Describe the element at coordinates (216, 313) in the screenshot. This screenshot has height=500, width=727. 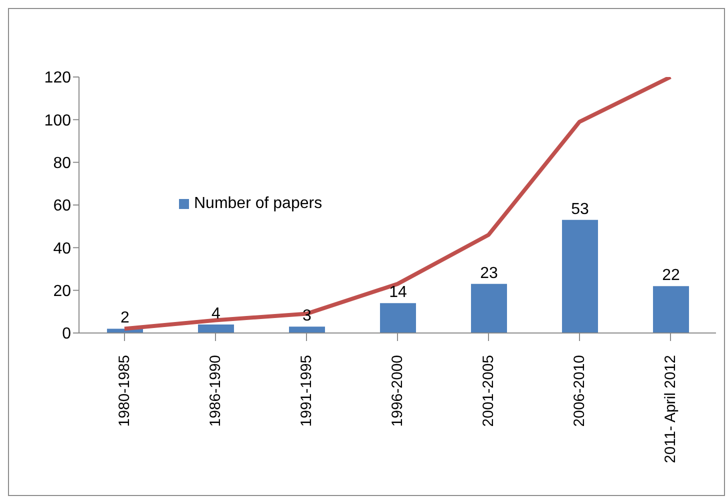
I see `data-label: 4` at that location.